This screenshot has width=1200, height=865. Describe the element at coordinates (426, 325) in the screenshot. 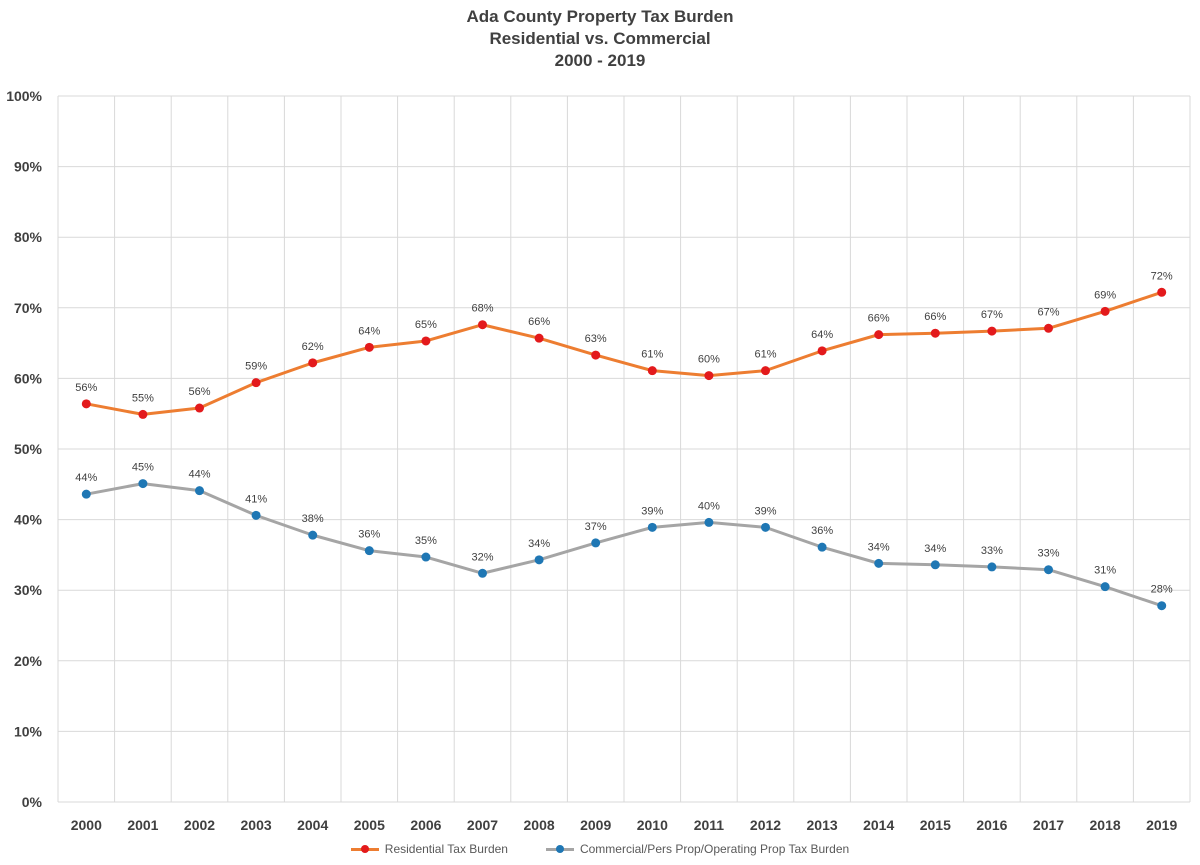

I see `data-label: 65%` at that location.